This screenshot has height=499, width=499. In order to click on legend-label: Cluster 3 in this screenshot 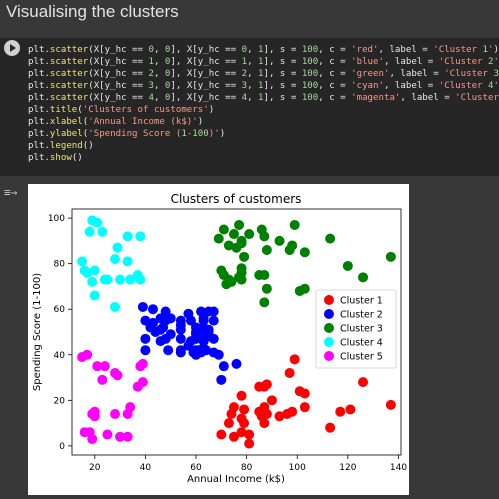, I will do `click(361, 329)`.